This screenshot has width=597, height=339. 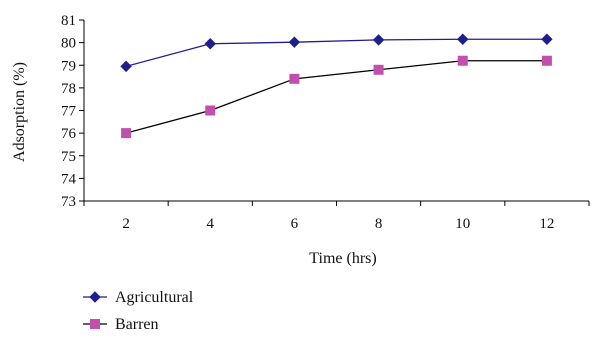 What do you see at coordinates (546, 224) in the screenshot?
I see `x-tick-label: 12` at bounding box center [546, 224].